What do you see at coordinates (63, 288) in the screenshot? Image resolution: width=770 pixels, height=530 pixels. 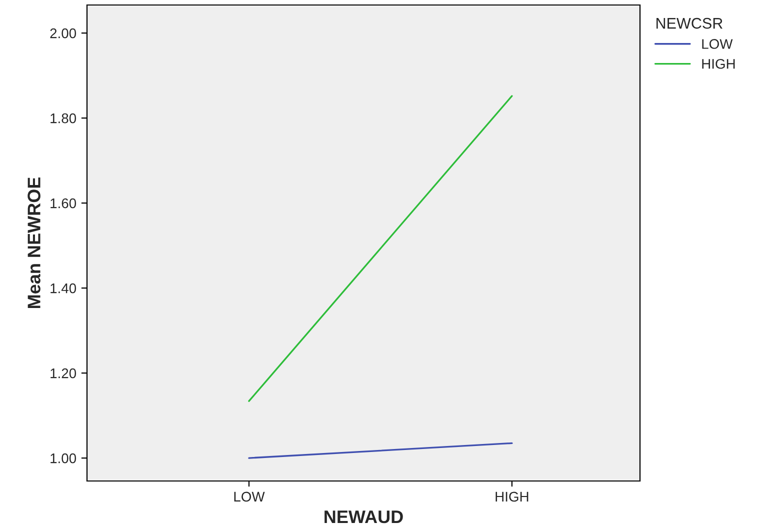 I see `y-tick-label: 1.40` at bounding box center [63, 288].